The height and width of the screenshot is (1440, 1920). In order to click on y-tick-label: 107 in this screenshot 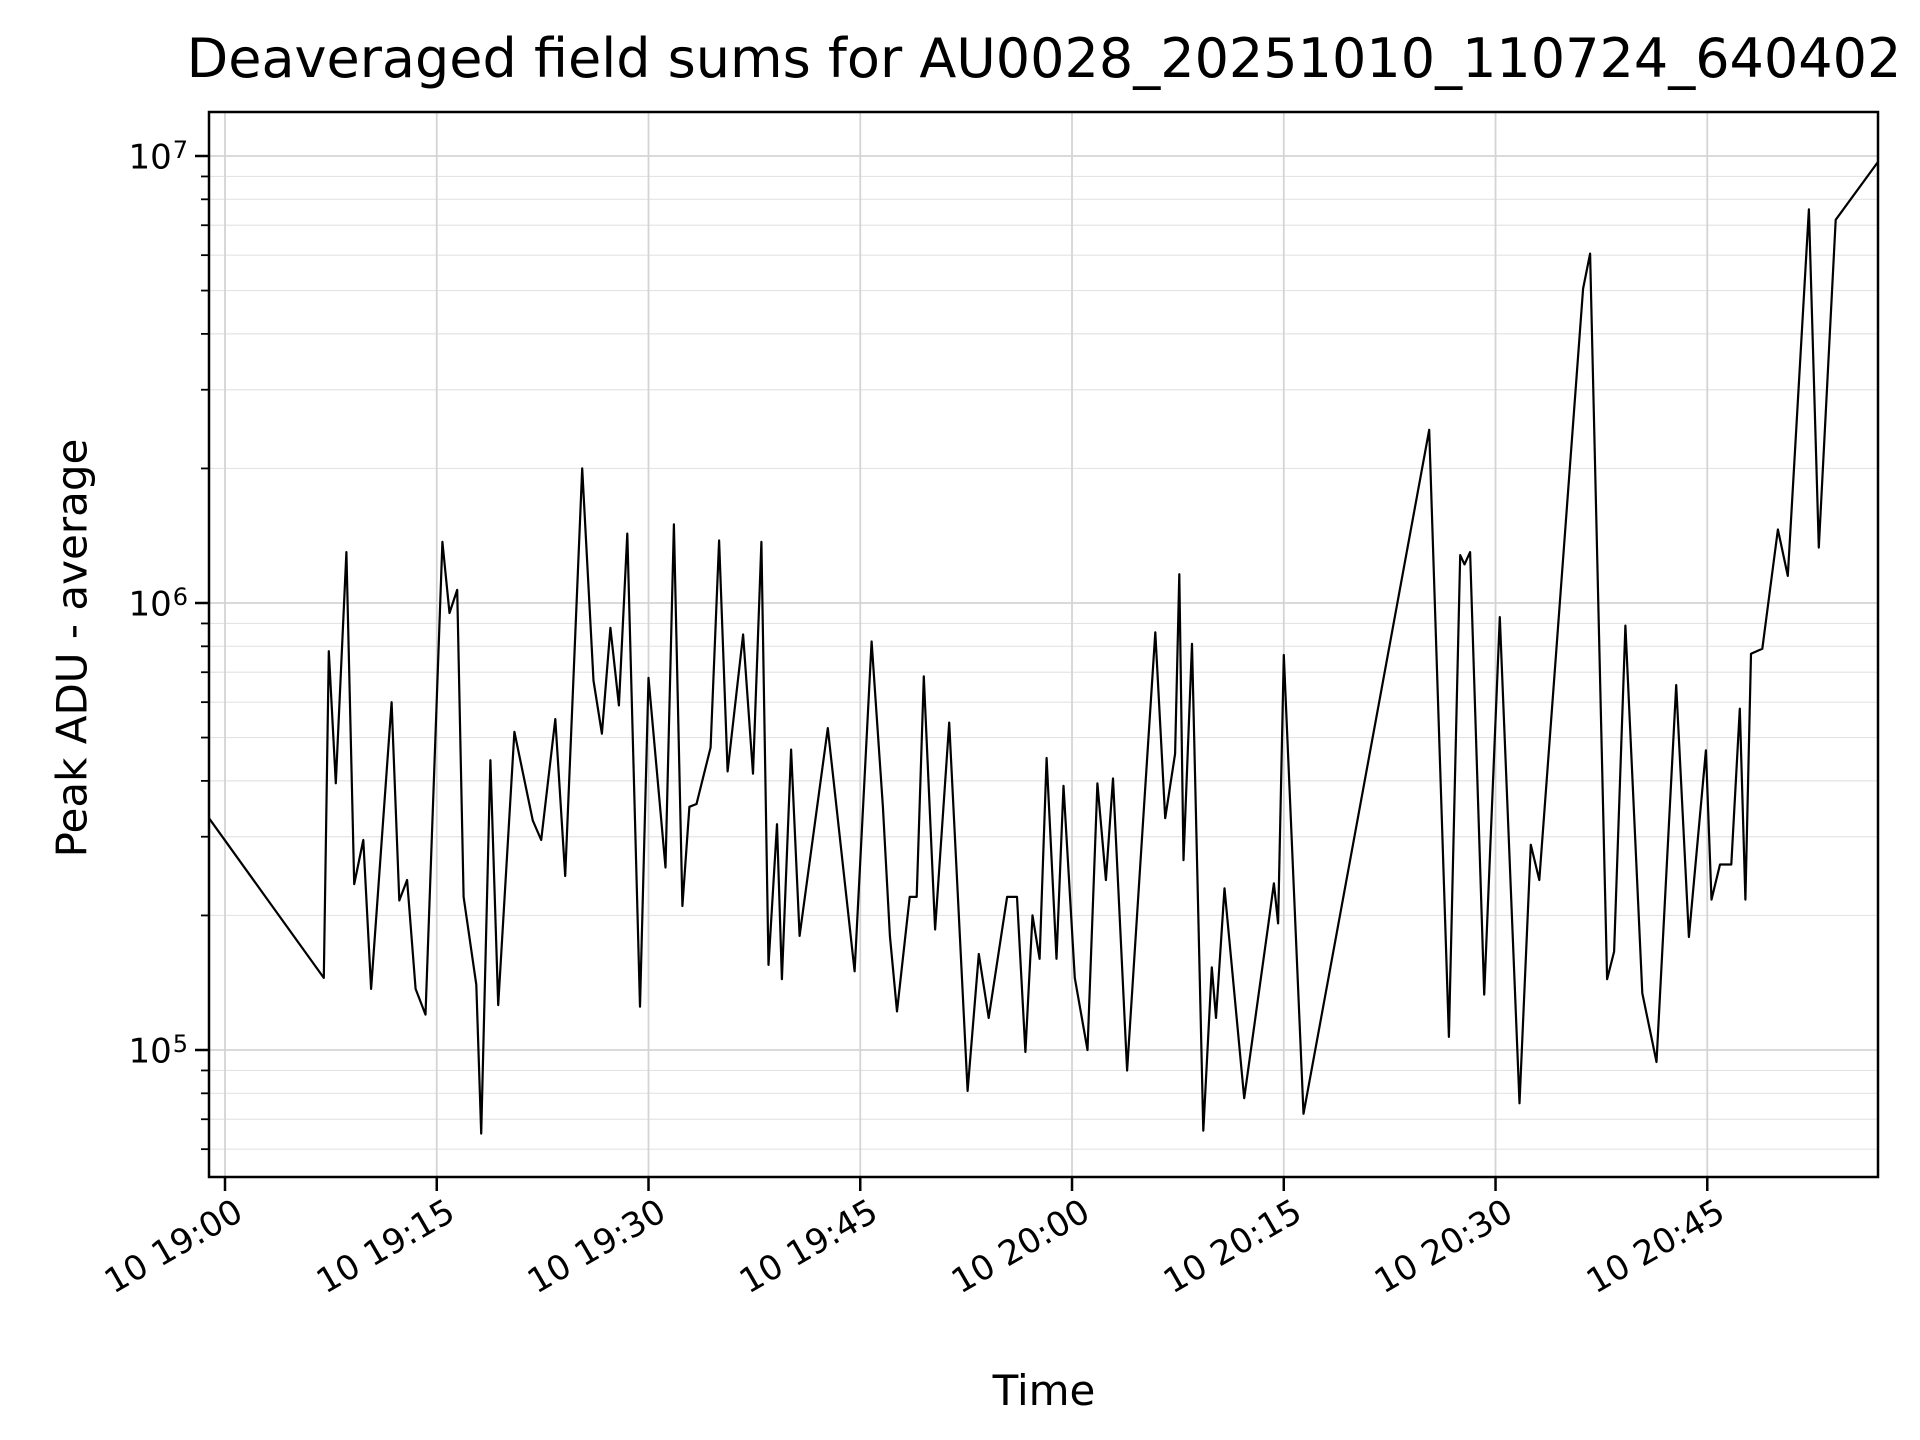, I will do `click(158, 157)`.